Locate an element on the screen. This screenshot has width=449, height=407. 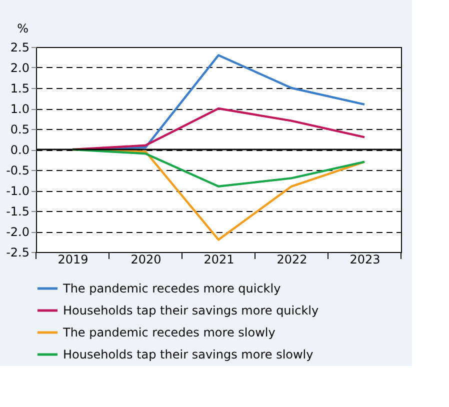
y-tick-label: -2.5 is located at coordinates (18, 253).